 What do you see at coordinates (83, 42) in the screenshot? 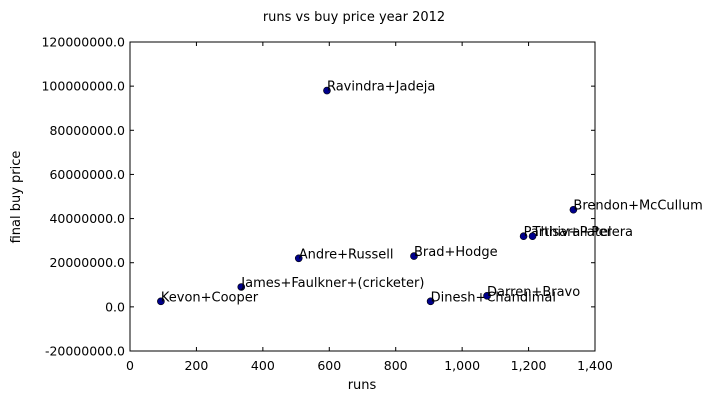
I see `y-tick-label: 120000000.0` at bounding box center [83, 42].